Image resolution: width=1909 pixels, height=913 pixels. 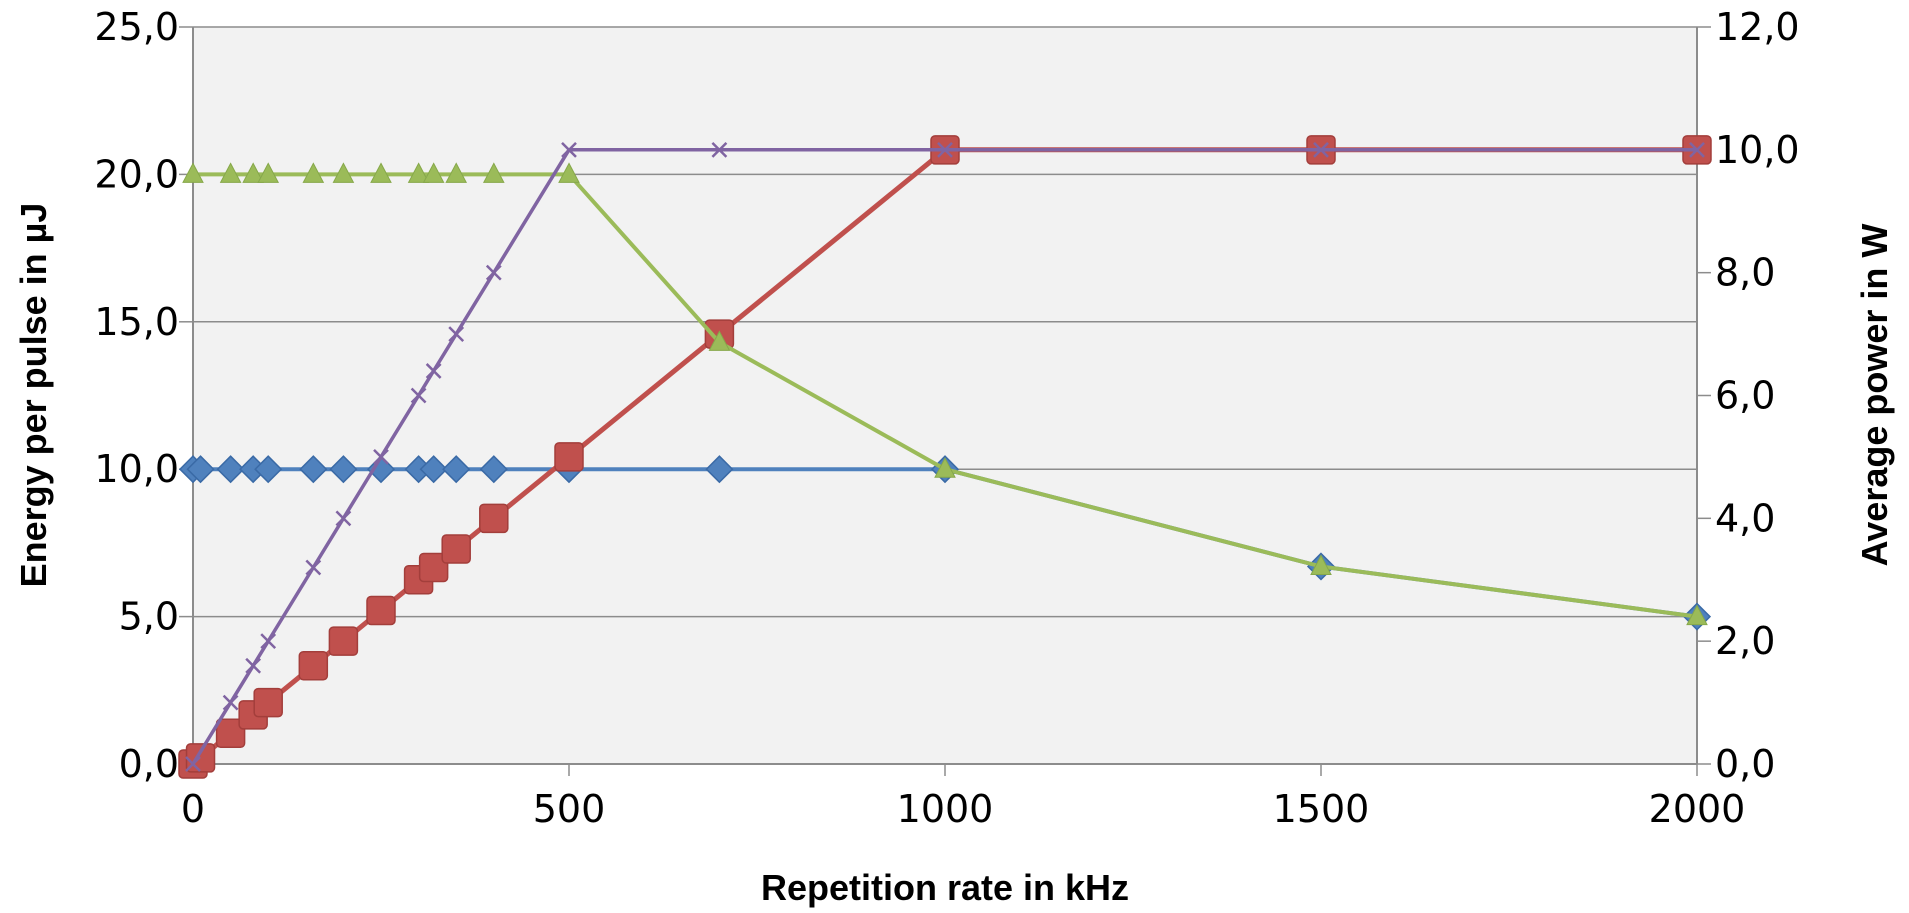 What do you see at coordinates (136, 322) in the screenshot?
I see `y-tick-label: 15,0` at bounding box center [136, 322].